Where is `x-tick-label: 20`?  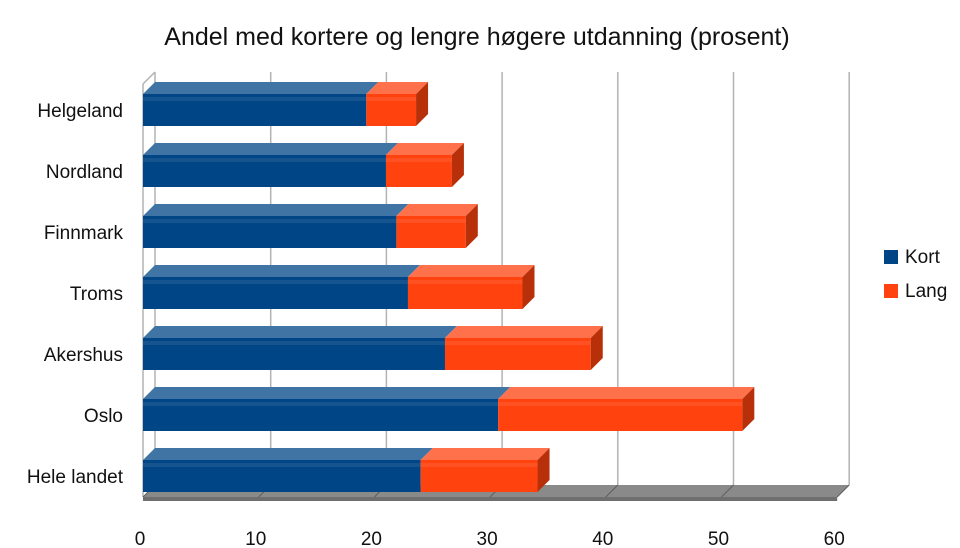 x-tick-label: 20 is located at coordinates (371, 538).